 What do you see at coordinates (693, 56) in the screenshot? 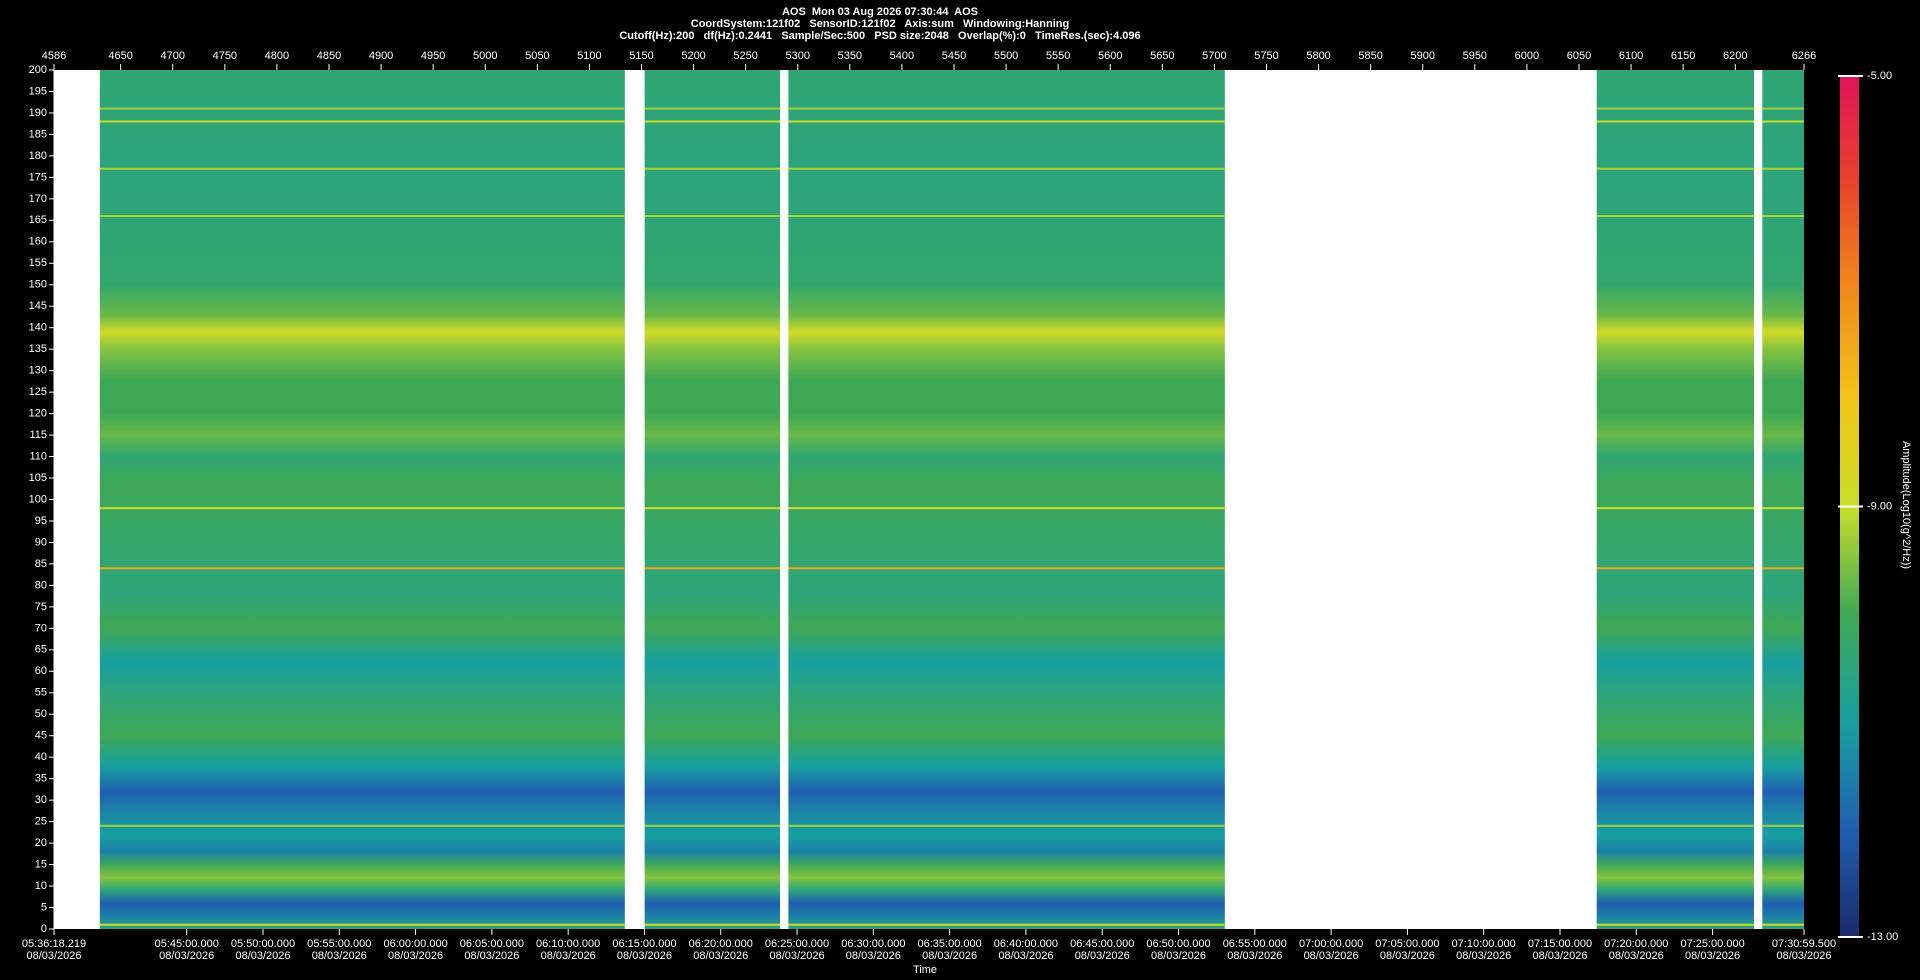
I see `x-tick-label: 5200` at bounding box center [693, 56].